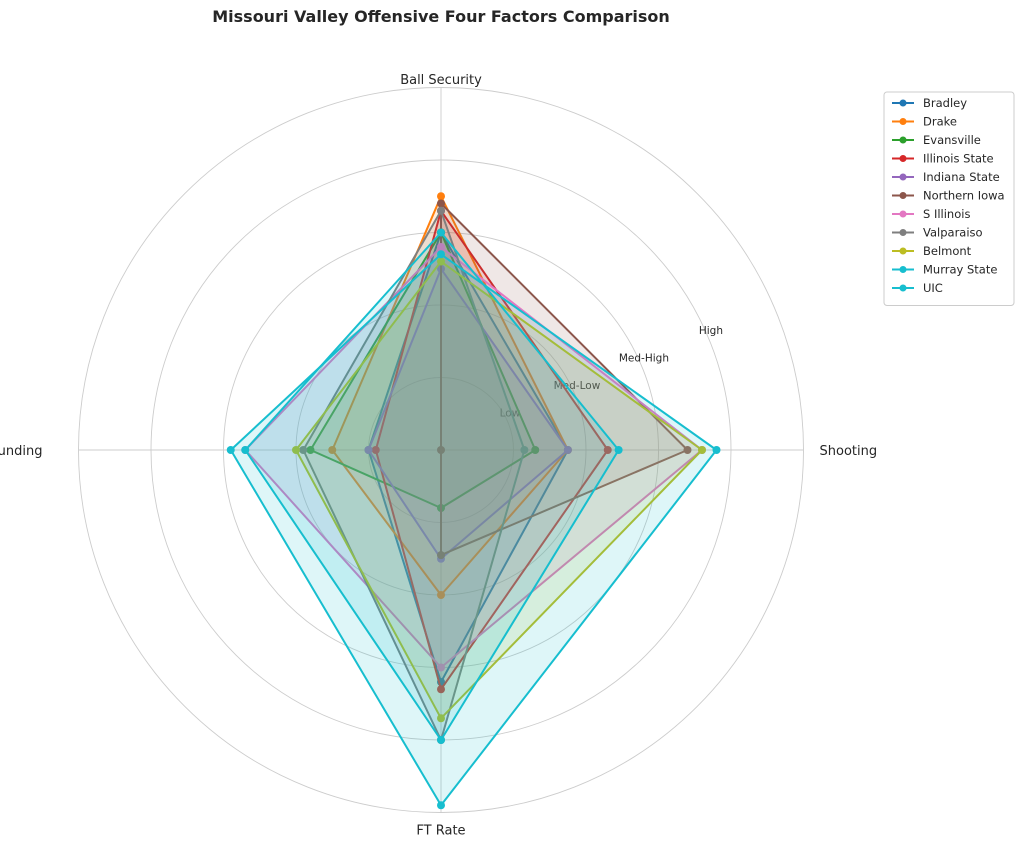 Image resolution: width=1024 pixels, height=846 pixels. Describe the element at coordinates (964, 196) in the screenshot. I see `legend-label: Northern Iowa` at that location.